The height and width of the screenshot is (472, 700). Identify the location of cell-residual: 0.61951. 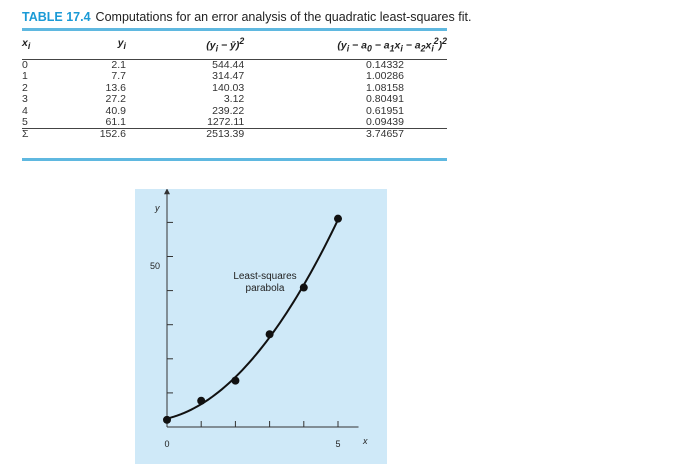
(385, 110).